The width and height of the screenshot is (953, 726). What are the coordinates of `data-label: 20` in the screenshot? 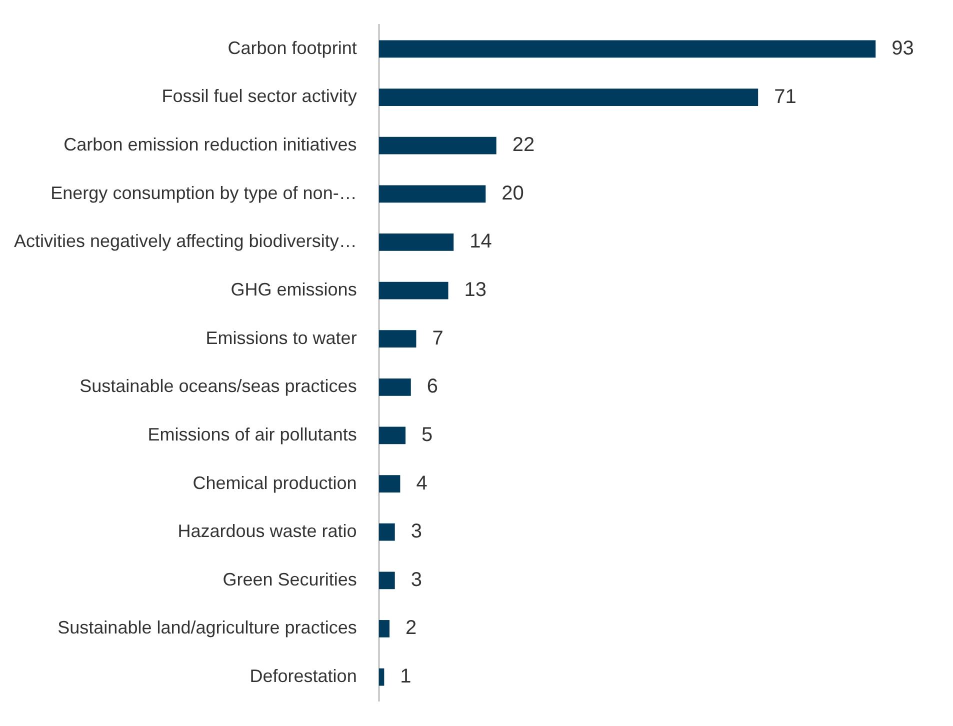 It's located at (513, 193).